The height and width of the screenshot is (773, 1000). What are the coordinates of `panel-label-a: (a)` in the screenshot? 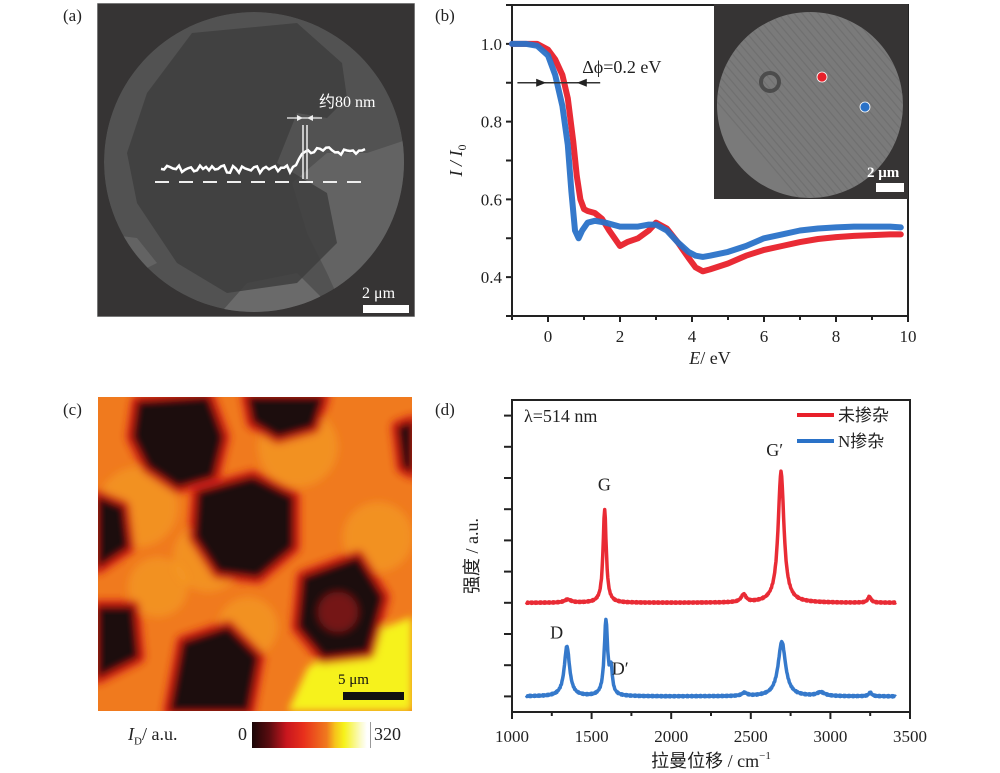 It's located at (72, 15).